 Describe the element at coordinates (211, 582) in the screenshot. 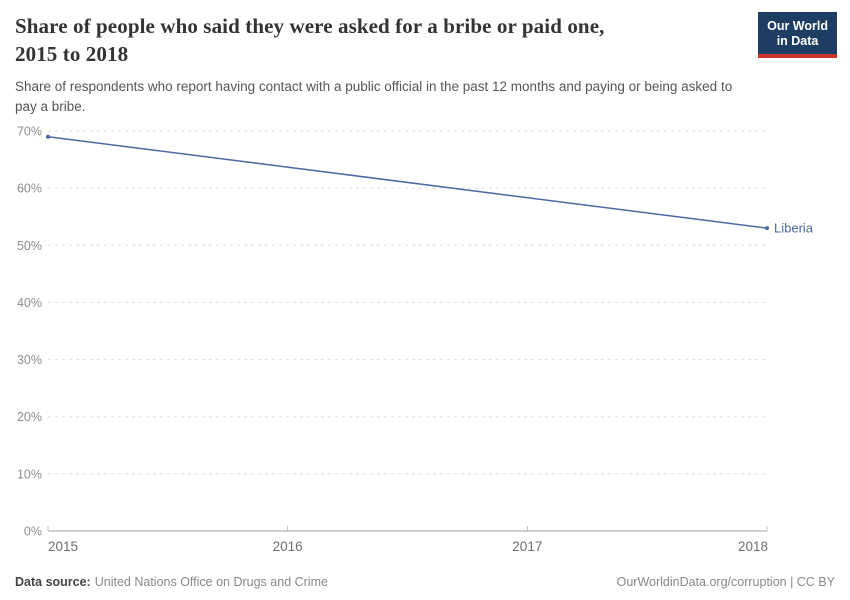

I see `data-source-value: United Nations Office on Drugs and Crime` at that location.